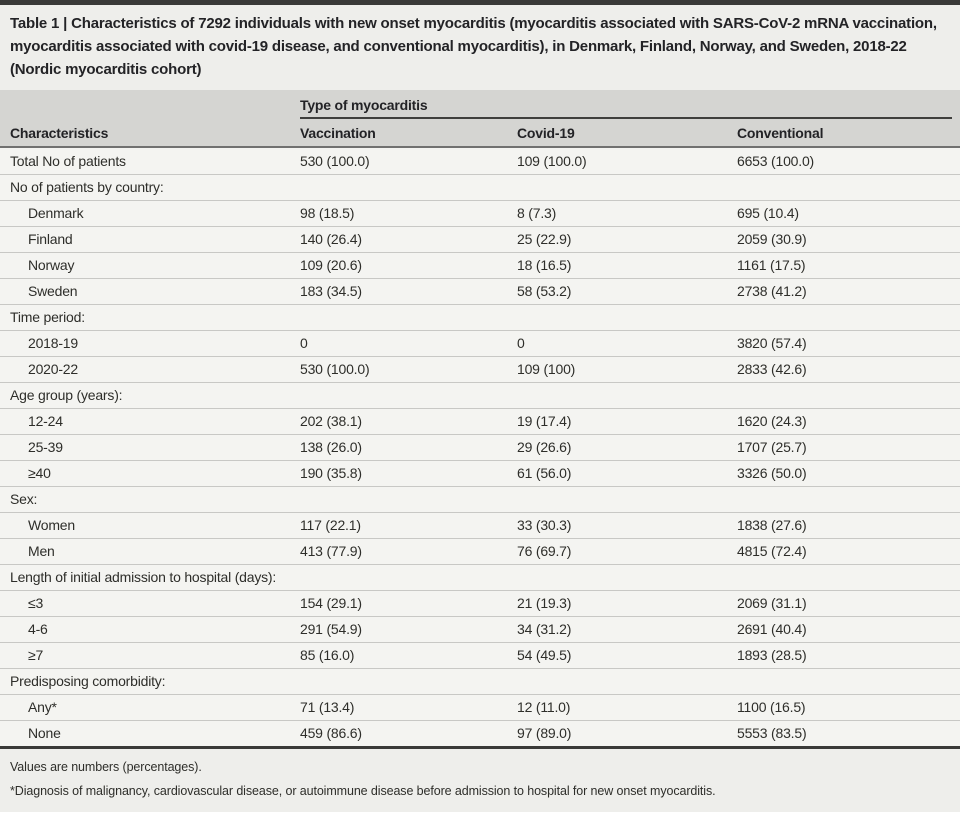 This screenshot has width=960, height=822. I want to click on row-label: 4-6, so click(38, 629).